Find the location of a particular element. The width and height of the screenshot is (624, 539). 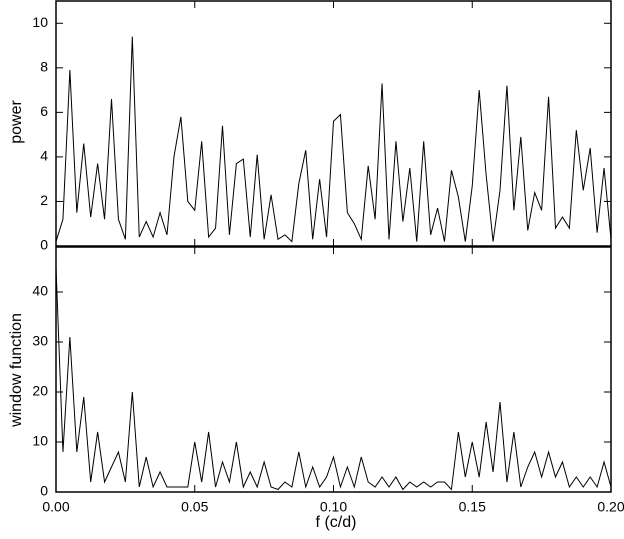

y-axis-label: window function is located at coordinates (16, 370).